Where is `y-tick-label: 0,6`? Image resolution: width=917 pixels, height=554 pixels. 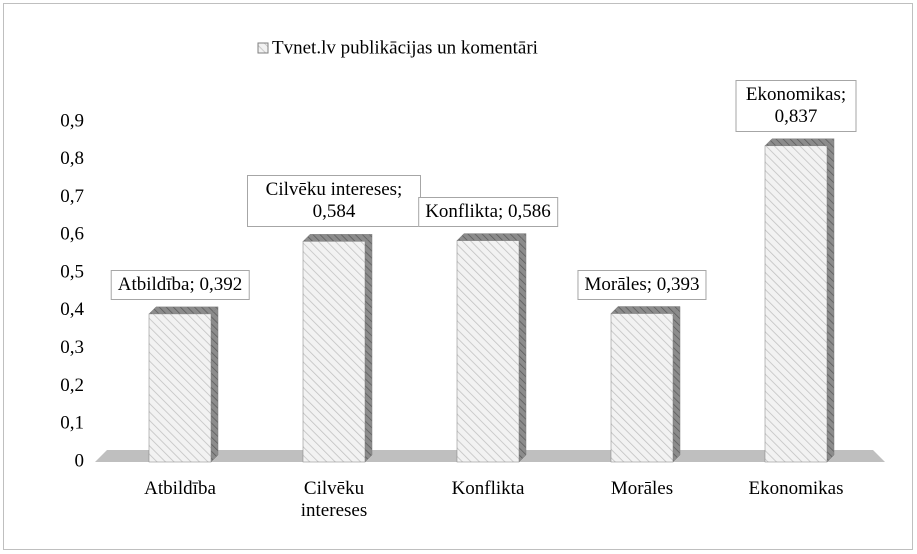 y-tick-label: 0,6 is located at coordinates (72, 234).